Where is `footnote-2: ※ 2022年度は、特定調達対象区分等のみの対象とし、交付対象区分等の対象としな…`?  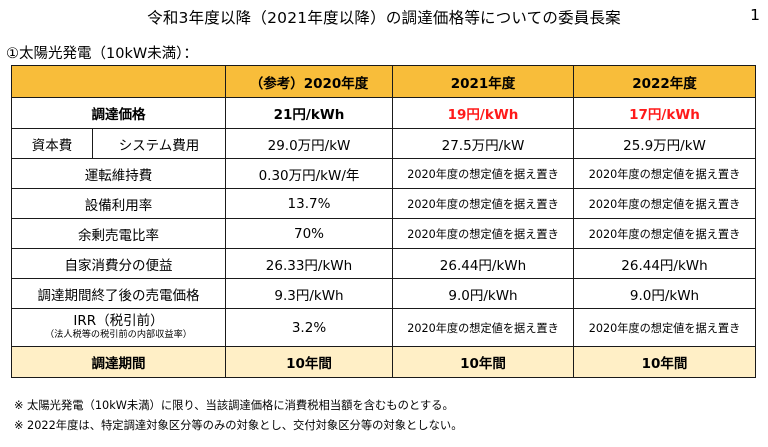 footnote-2: ※ 2022年度は、特定調達対象区分等のみの対象とし、交付対象区分等の対象としな… is located at coordinates (238, 425).